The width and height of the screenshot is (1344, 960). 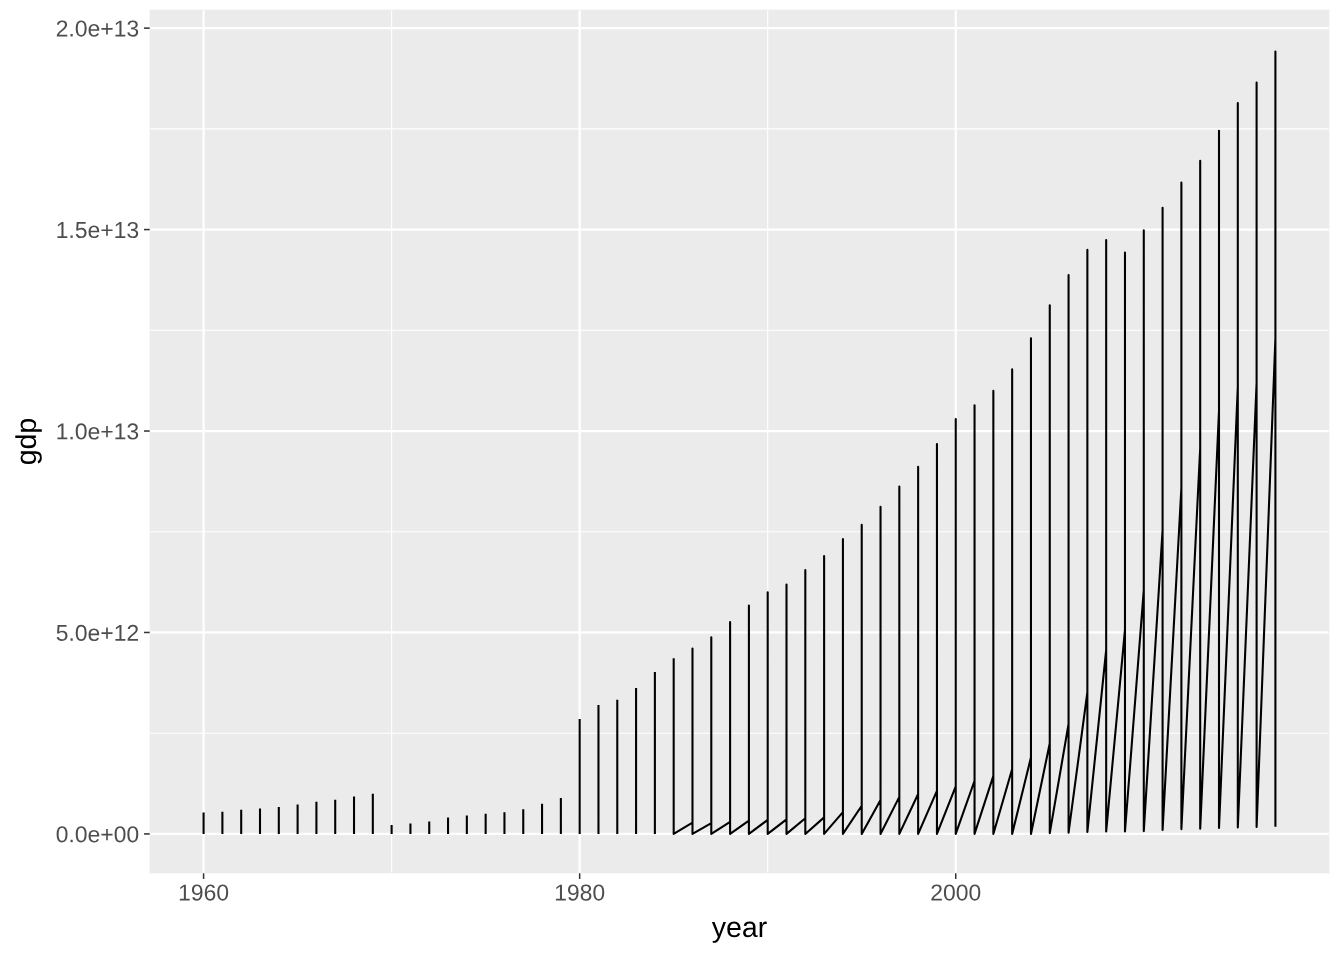 I want to click on y-axis-title: gdp, so click(x=28, y=441).